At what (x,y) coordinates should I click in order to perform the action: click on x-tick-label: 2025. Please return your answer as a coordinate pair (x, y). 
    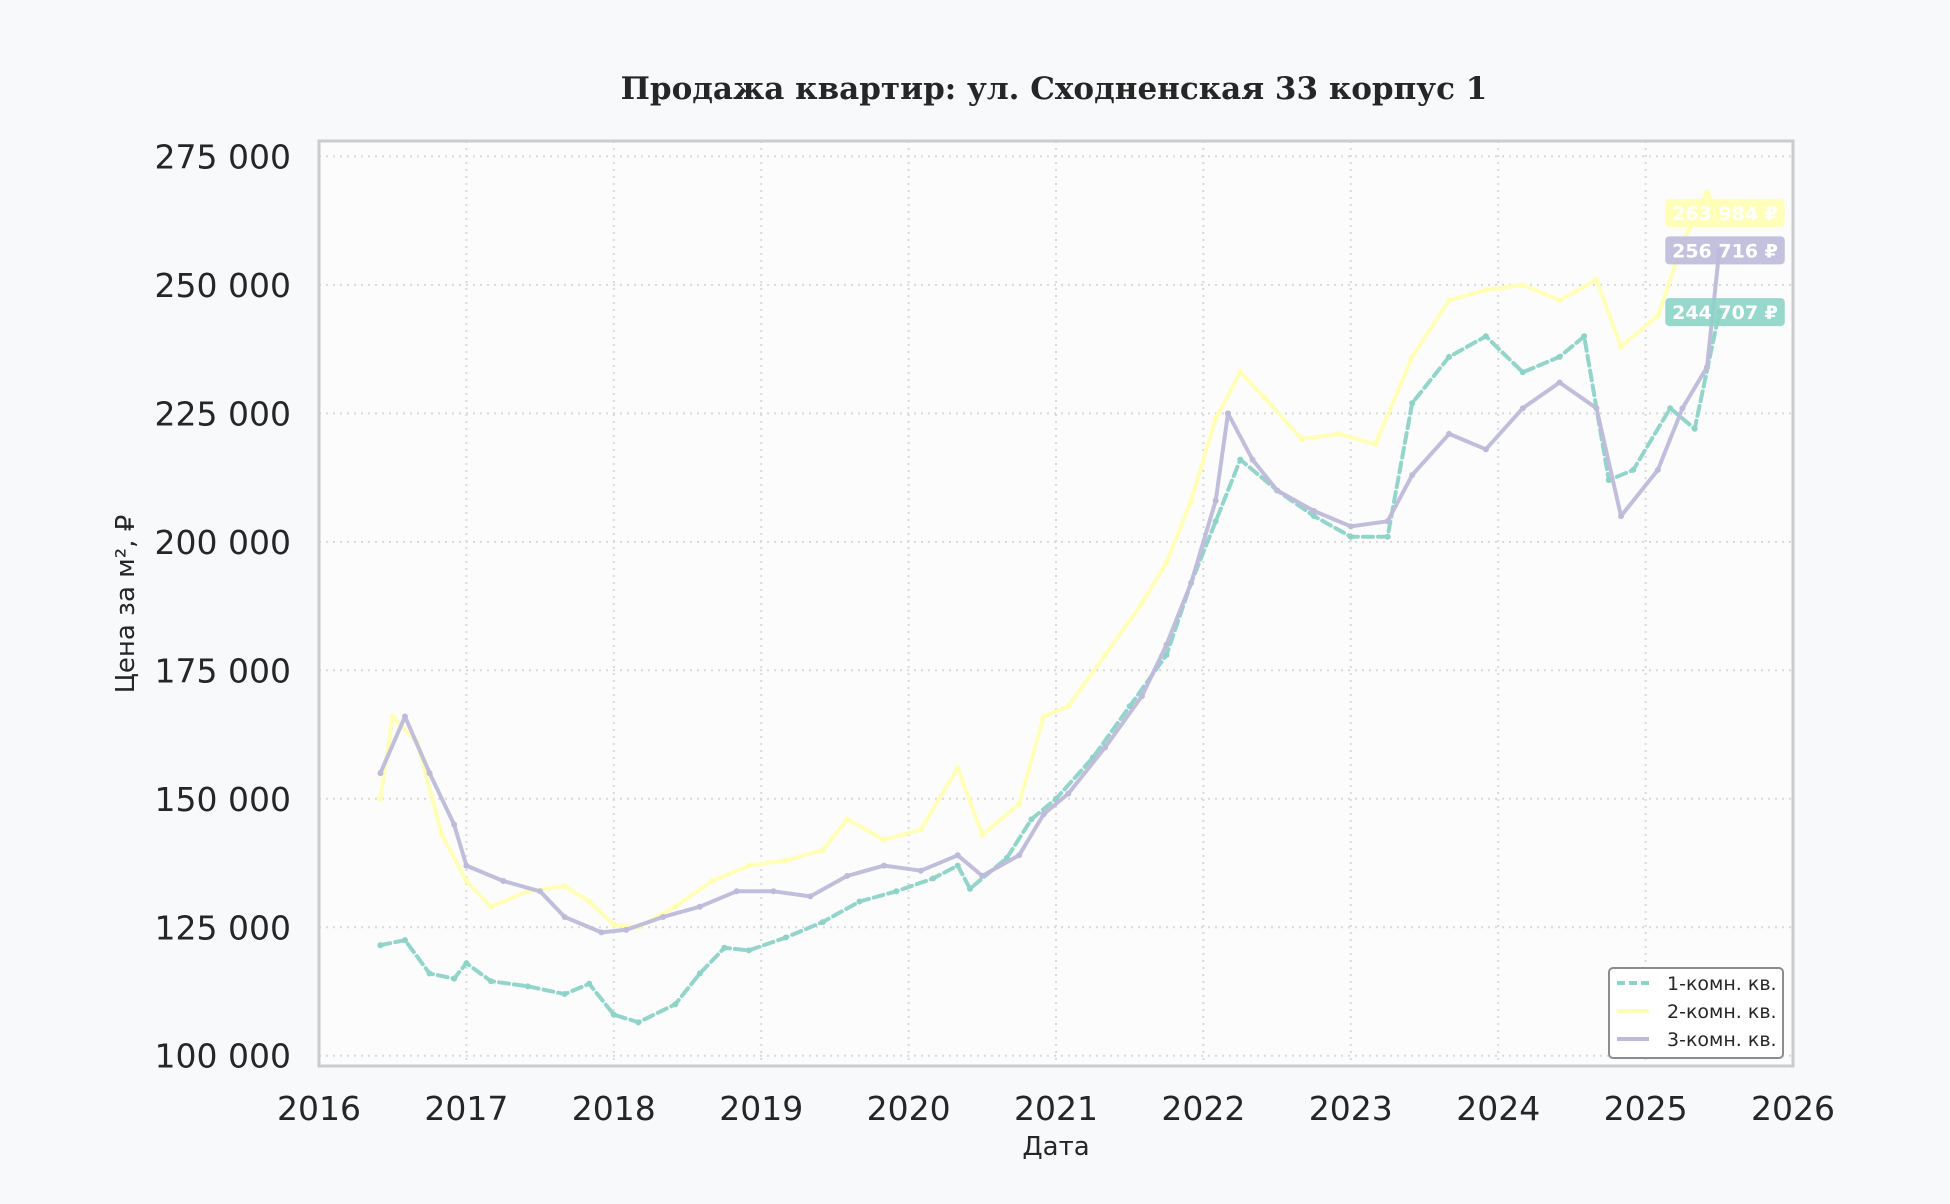
    Looking at the image, I should click on (1646, 1108).